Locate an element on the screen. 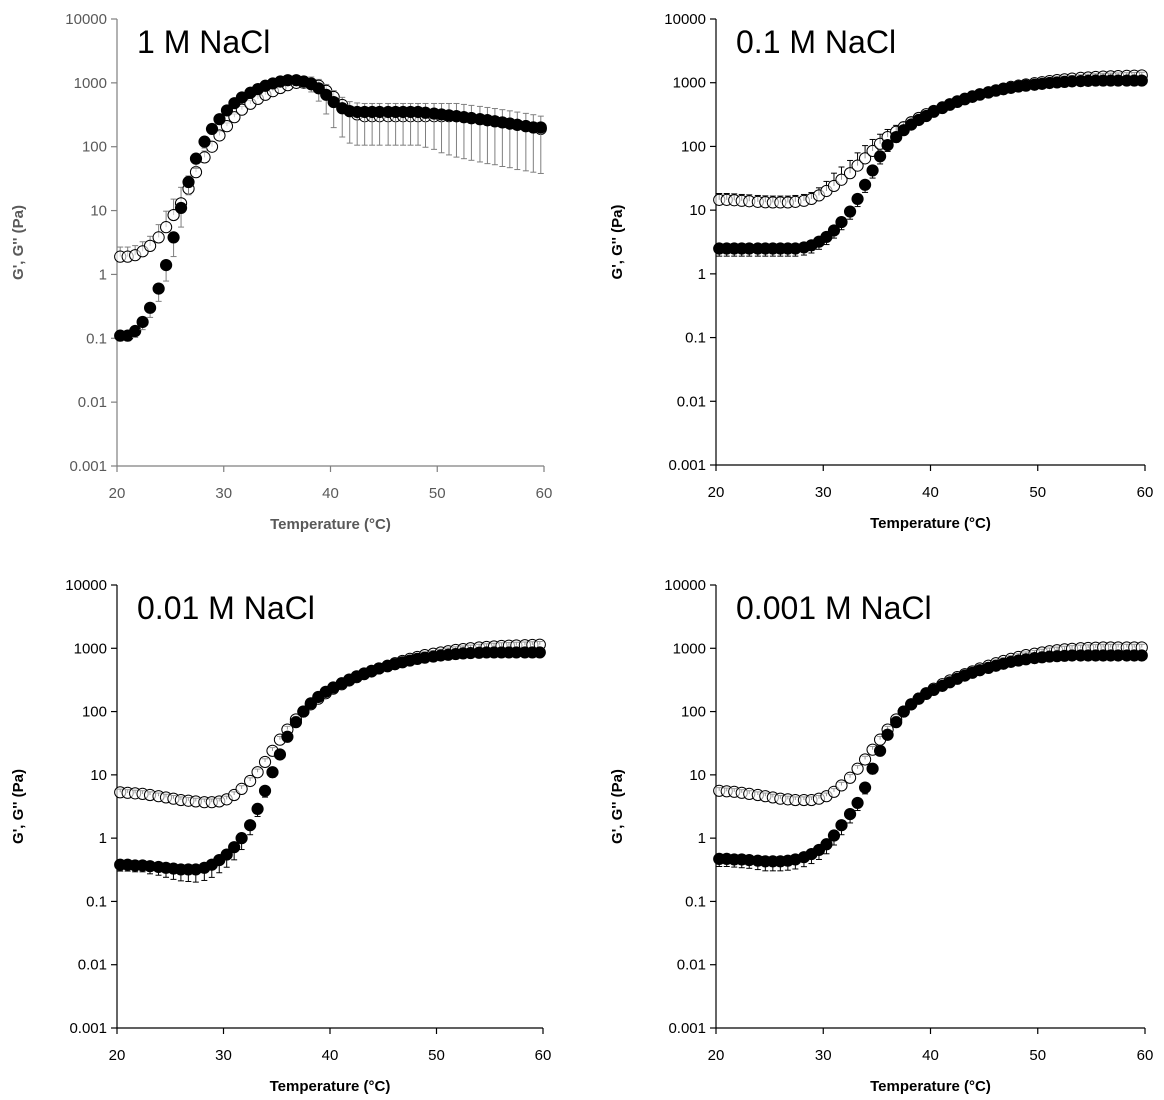  chart-title: 0.01 M NaCl is located at coordinates (226, 608).